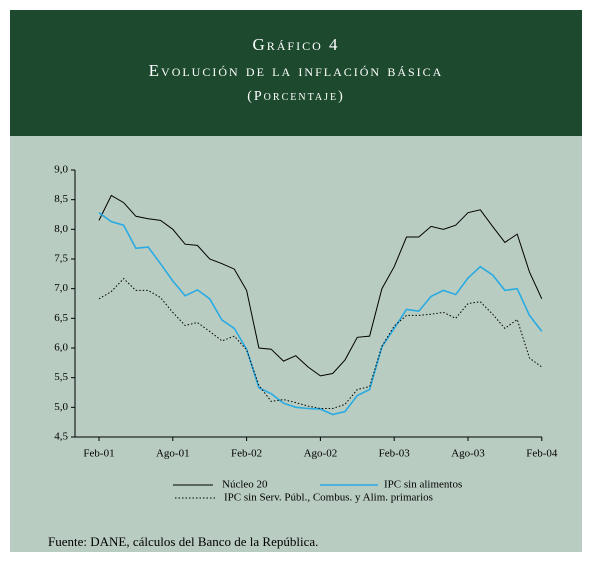  What do you see at coordinates (98, 454) in the screenshot?
I see `x-tick-label: Feb-01` at bounding box center [98, 454].